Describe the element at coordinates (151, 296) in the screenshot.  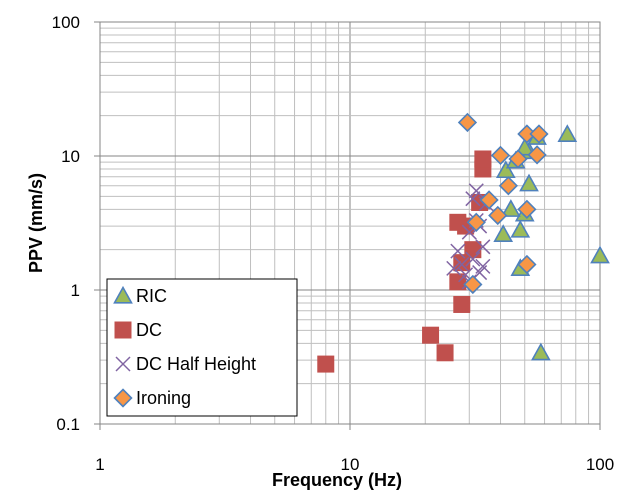
I see `legend-label-ric: RIC` at that location.